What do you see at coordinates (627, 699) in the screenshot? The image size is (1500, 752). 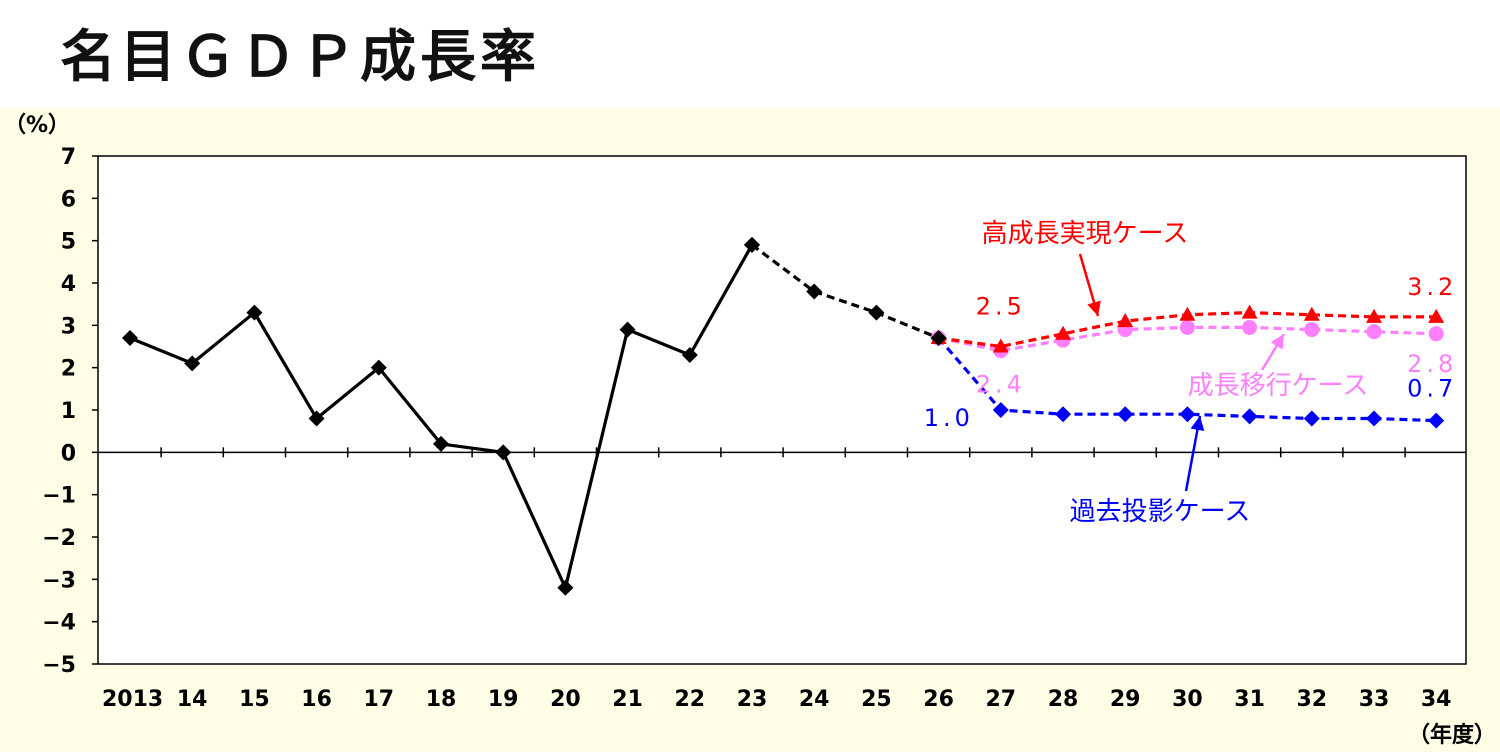 I see `x-tick-label: 21` at bounding box center [627, 699].